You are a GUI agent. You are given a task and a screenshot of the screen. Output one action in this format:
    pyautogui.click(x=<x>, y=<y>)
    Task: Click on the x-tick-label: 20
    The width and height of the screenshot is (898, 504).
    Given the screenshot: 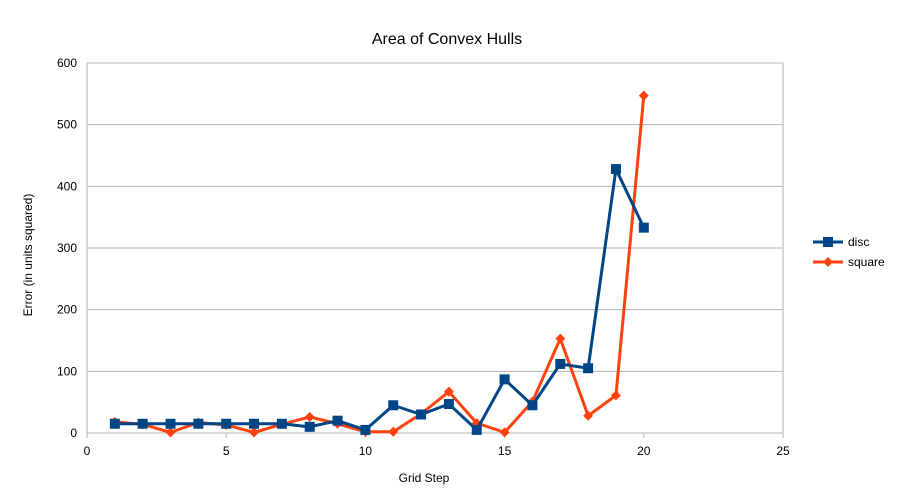 What is the action you would take?
    pyautogui.click(x=644, y=451)
    